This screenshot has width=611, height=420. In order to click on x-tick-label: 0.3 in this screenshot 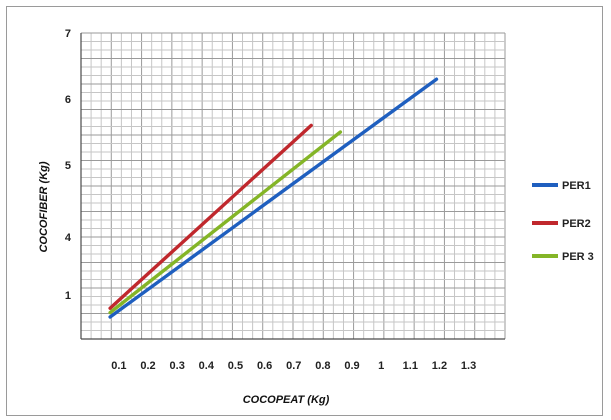, I will do `click(177, 366)`.